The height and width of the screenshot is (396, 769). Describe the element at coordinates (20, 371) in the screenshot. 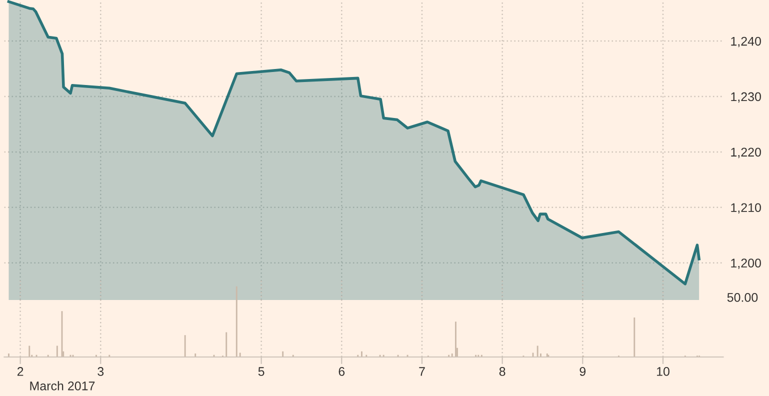

I see `x-tick-label: 2` at that location.